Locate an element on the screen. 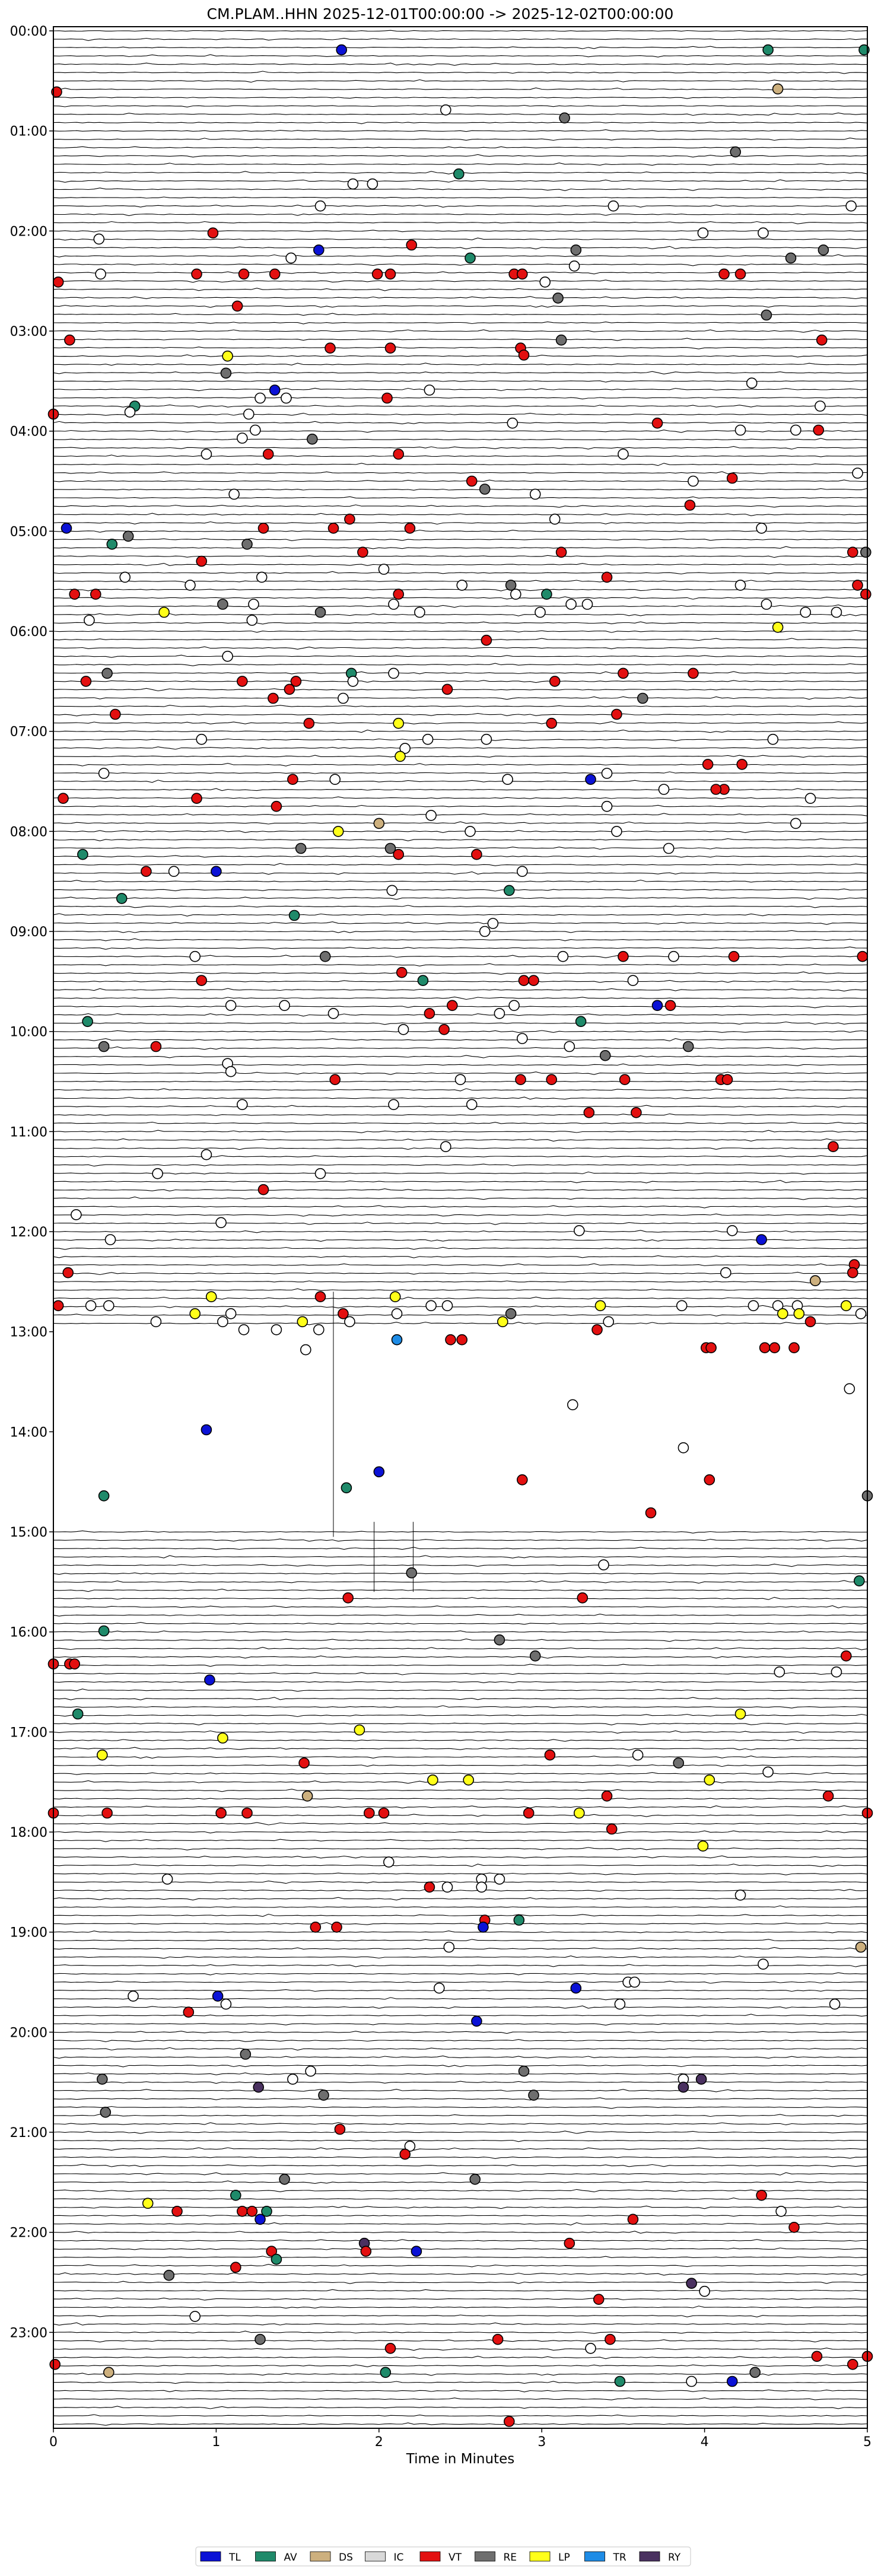 This screenshot has height=2576, width=881. legend-label: LP is located at coordinates (564, 2558).